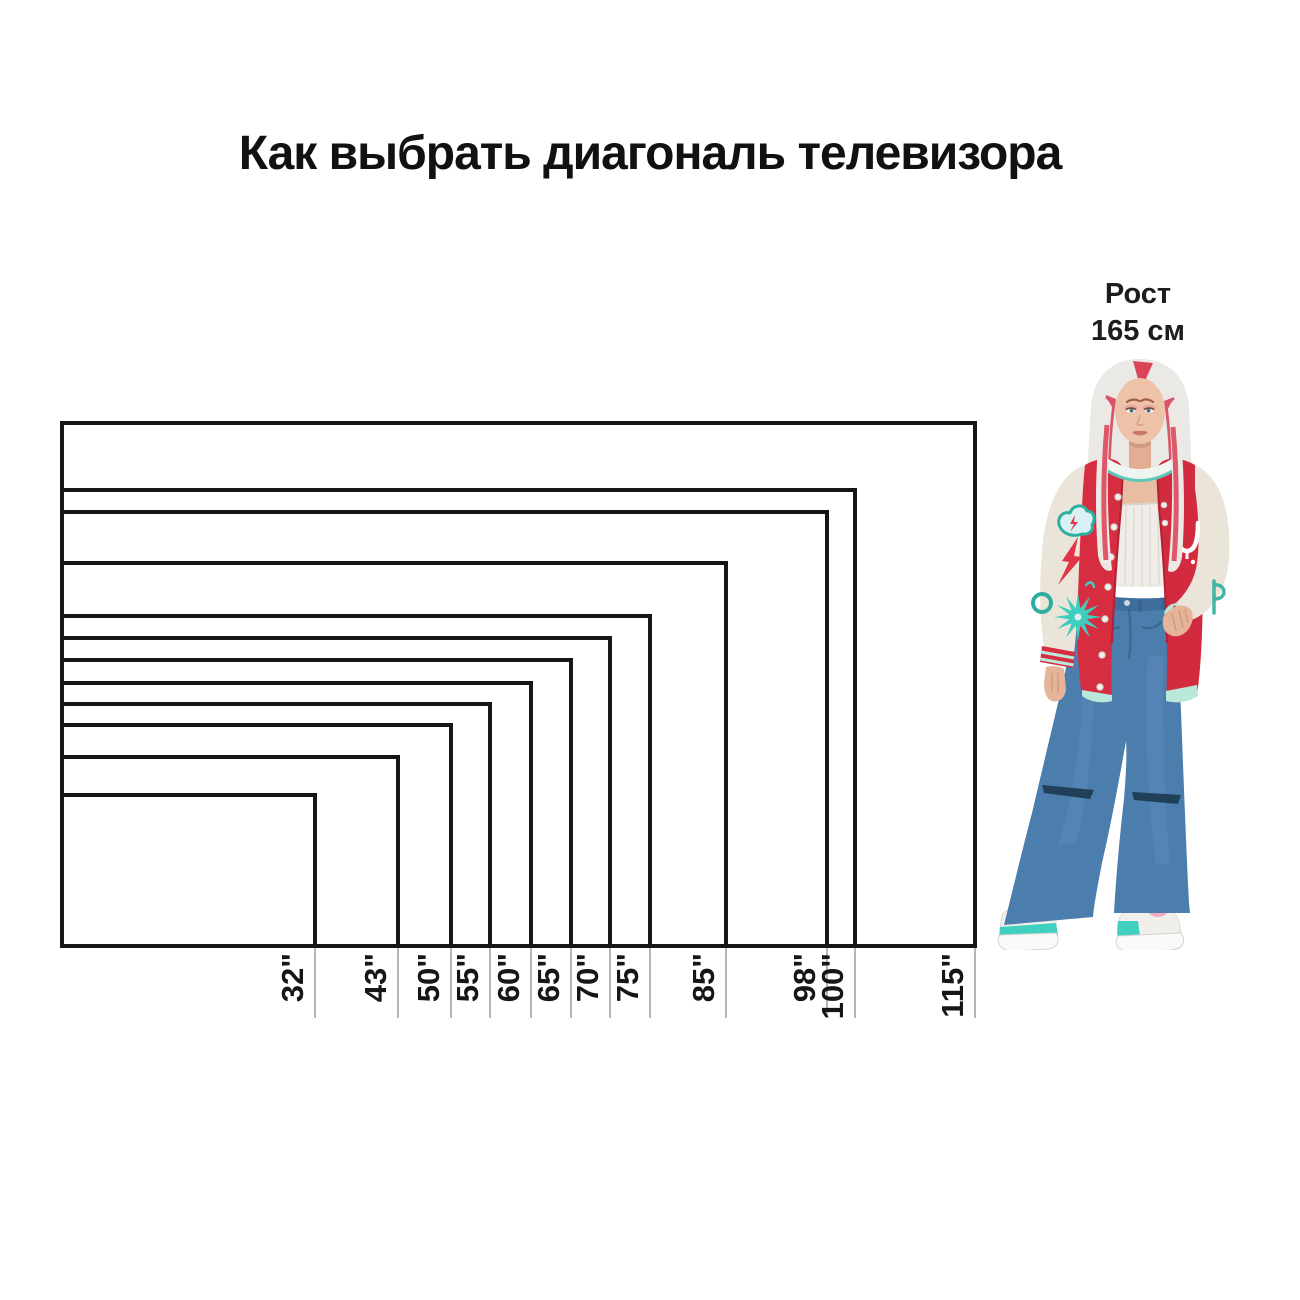  Describe the element at coordinates (292, 978) in the screenshot. I see `size-label-32: 32"` at that location.